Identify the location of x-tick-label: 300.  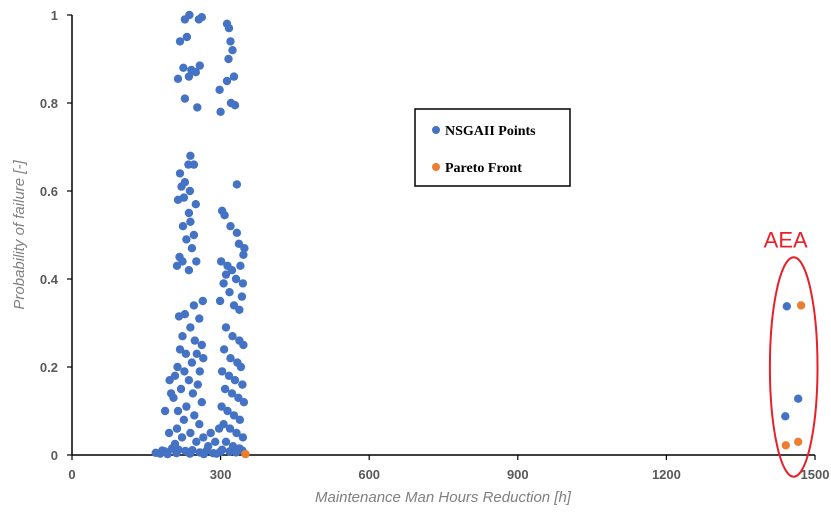
(221, 474).